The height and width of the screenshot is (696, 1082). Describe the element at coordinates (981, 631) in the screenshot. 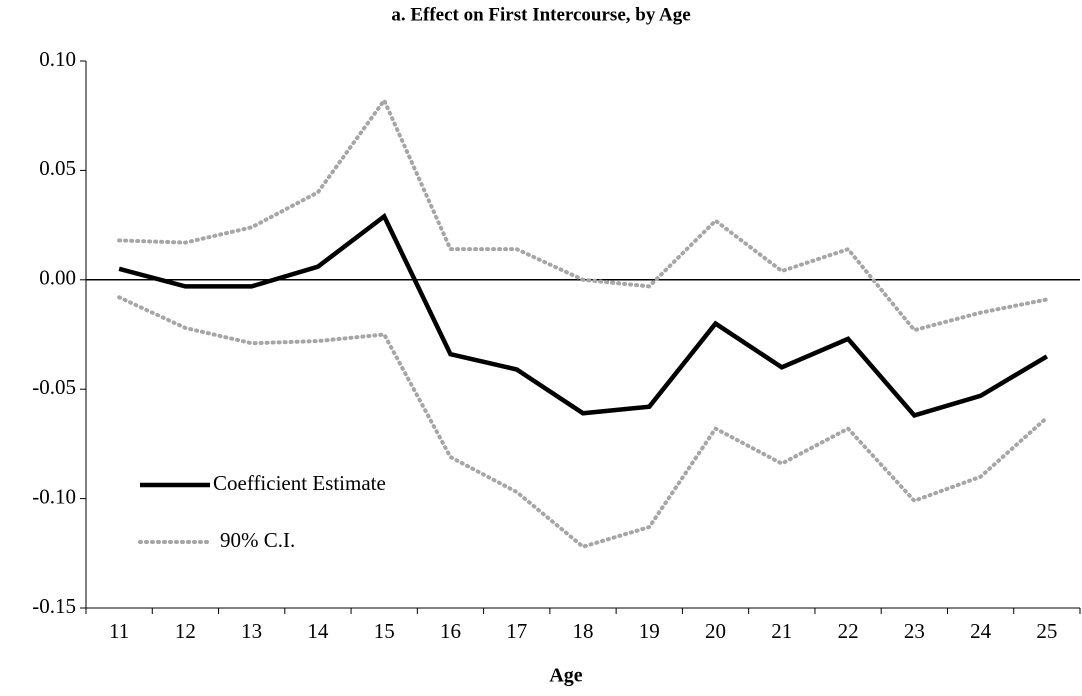

I see `x-tick-label: 24` at that location.